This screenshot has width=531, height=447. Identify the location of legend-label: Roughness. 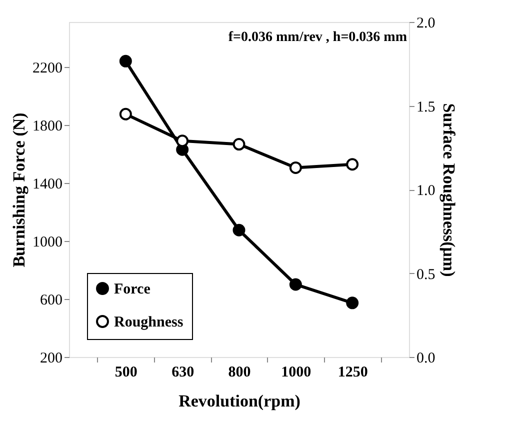
(149, 322).